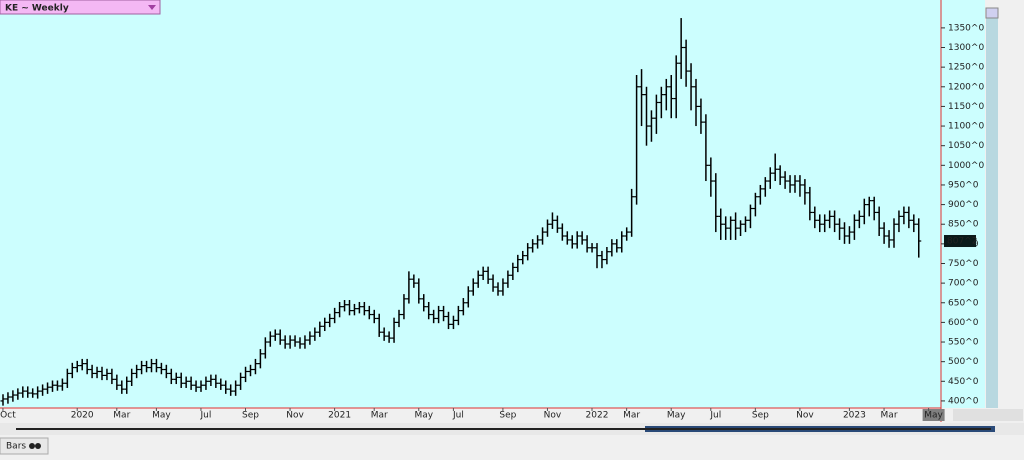 The height and width of the screenshot is (460, 1024). What do you see at coordinates (16, 447) in the screenshot?
I see `tab-label: Bars` at bounding box center [16, 447].